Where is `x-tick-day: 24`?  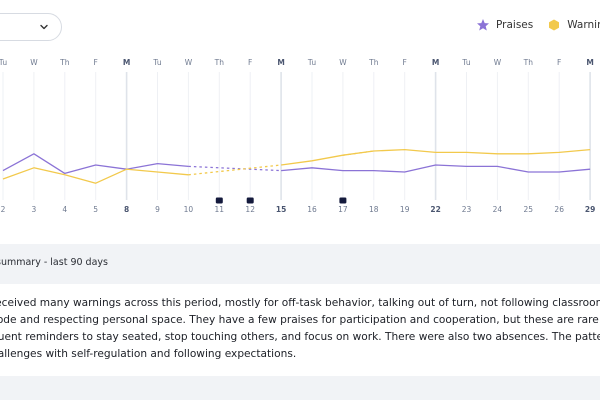
x-tick-day: 24 is located at coordinates (498, 209).